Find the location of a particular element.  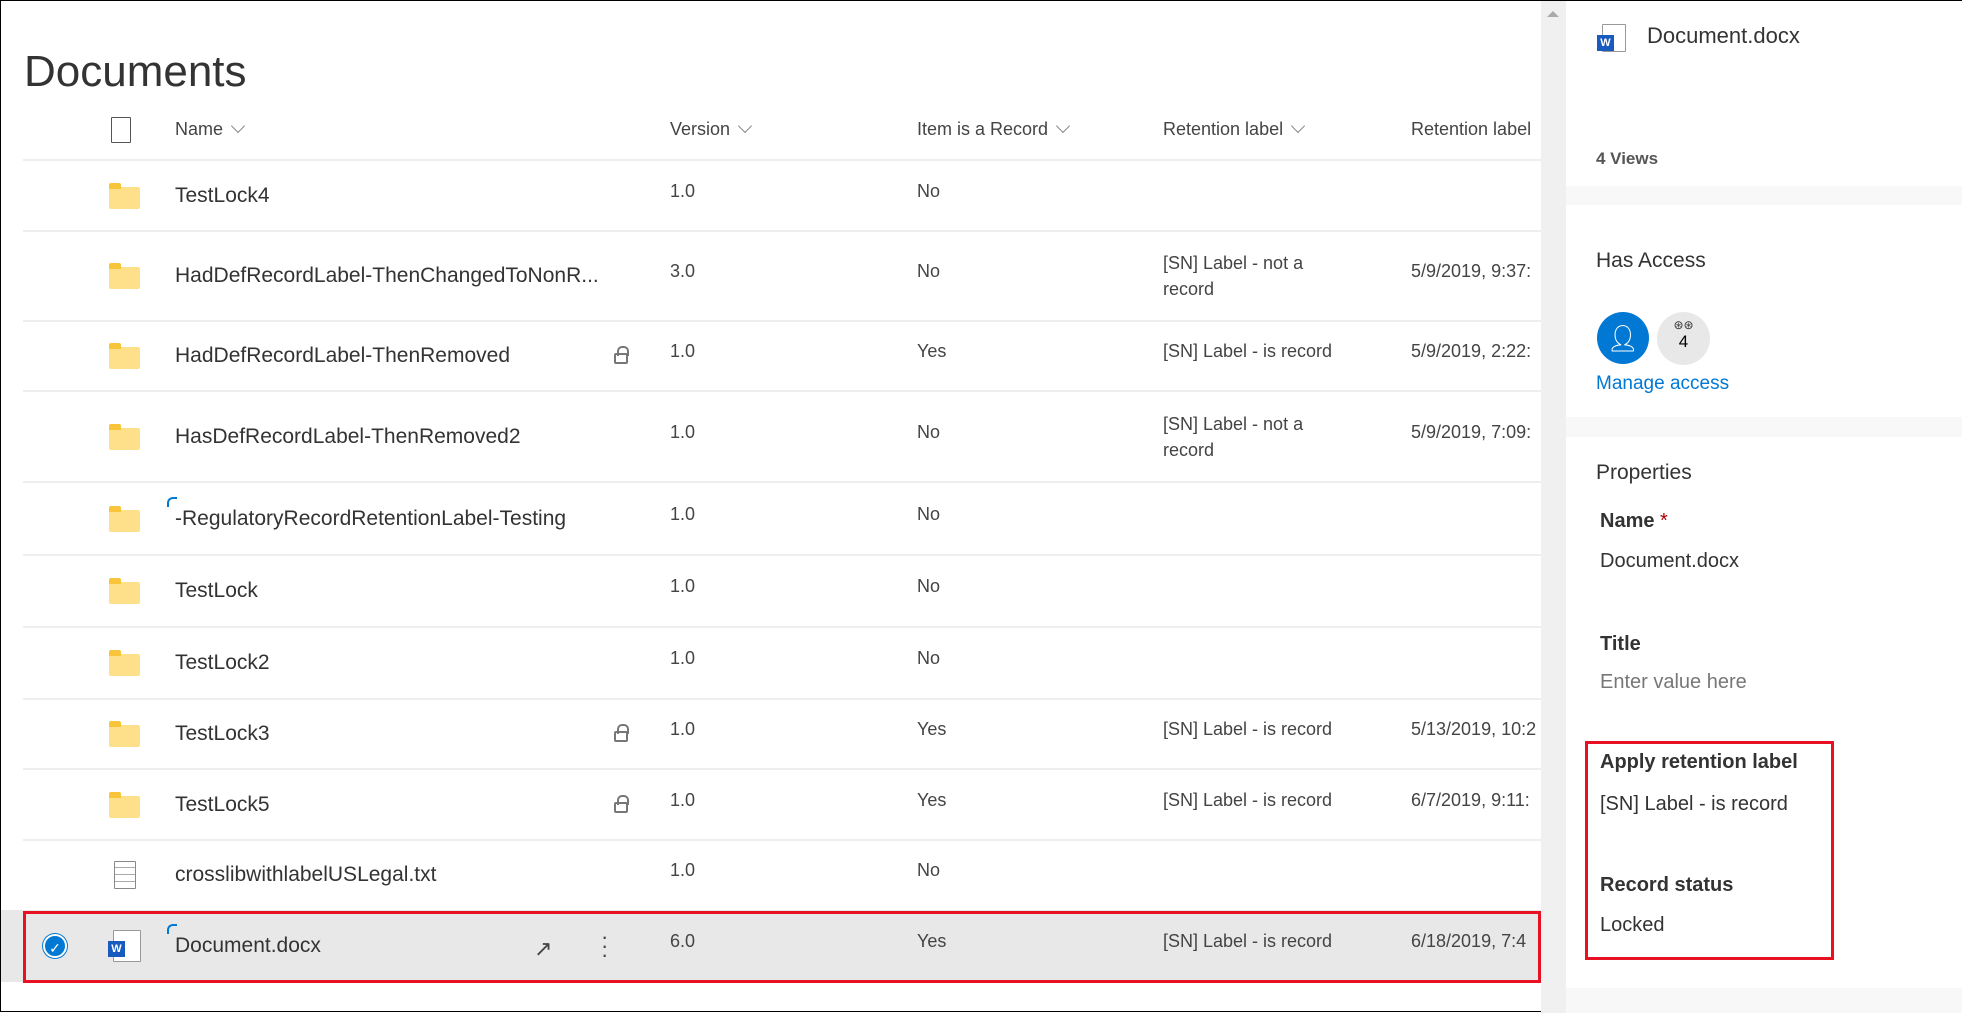

shared-with-button: ⊛⊛ 4 is located at coordinates (1683, 338).